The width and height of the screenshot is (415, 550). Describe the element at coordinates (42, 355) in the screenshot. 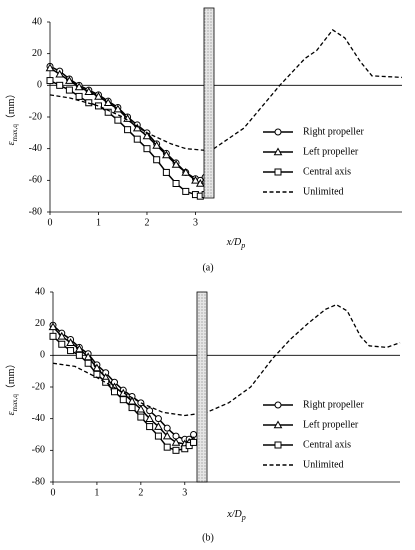

I see `y-tick-label: 0` at that location.